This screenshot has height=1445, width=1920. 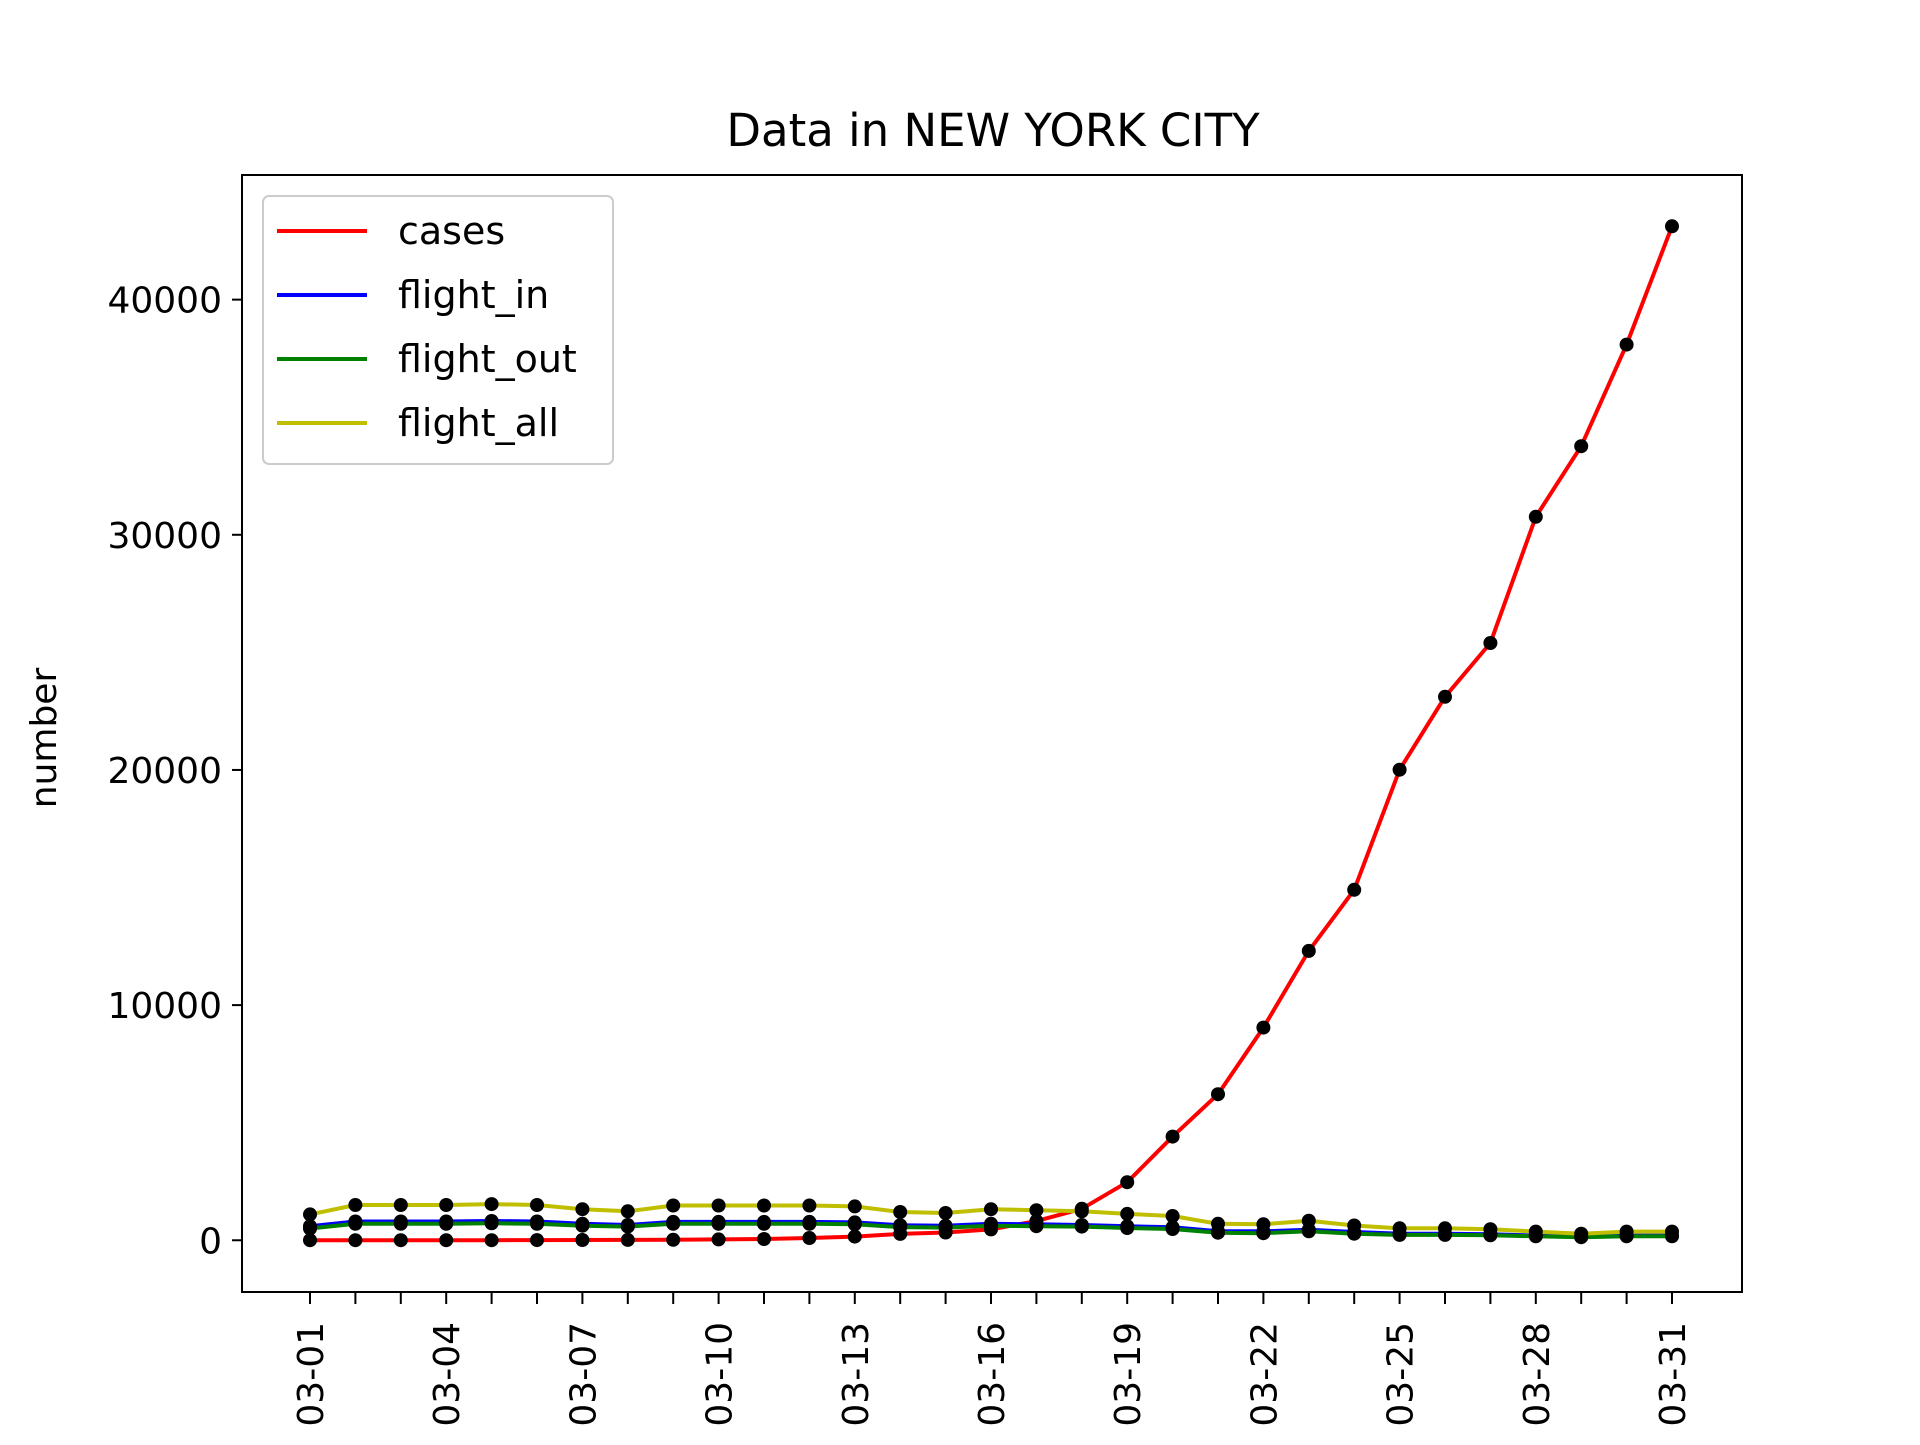 What do you see at coordinates (993, 130) in the screenshot?
I see `chart-title: Data in NEW YORK CITY` at bounding box center [993, 130].